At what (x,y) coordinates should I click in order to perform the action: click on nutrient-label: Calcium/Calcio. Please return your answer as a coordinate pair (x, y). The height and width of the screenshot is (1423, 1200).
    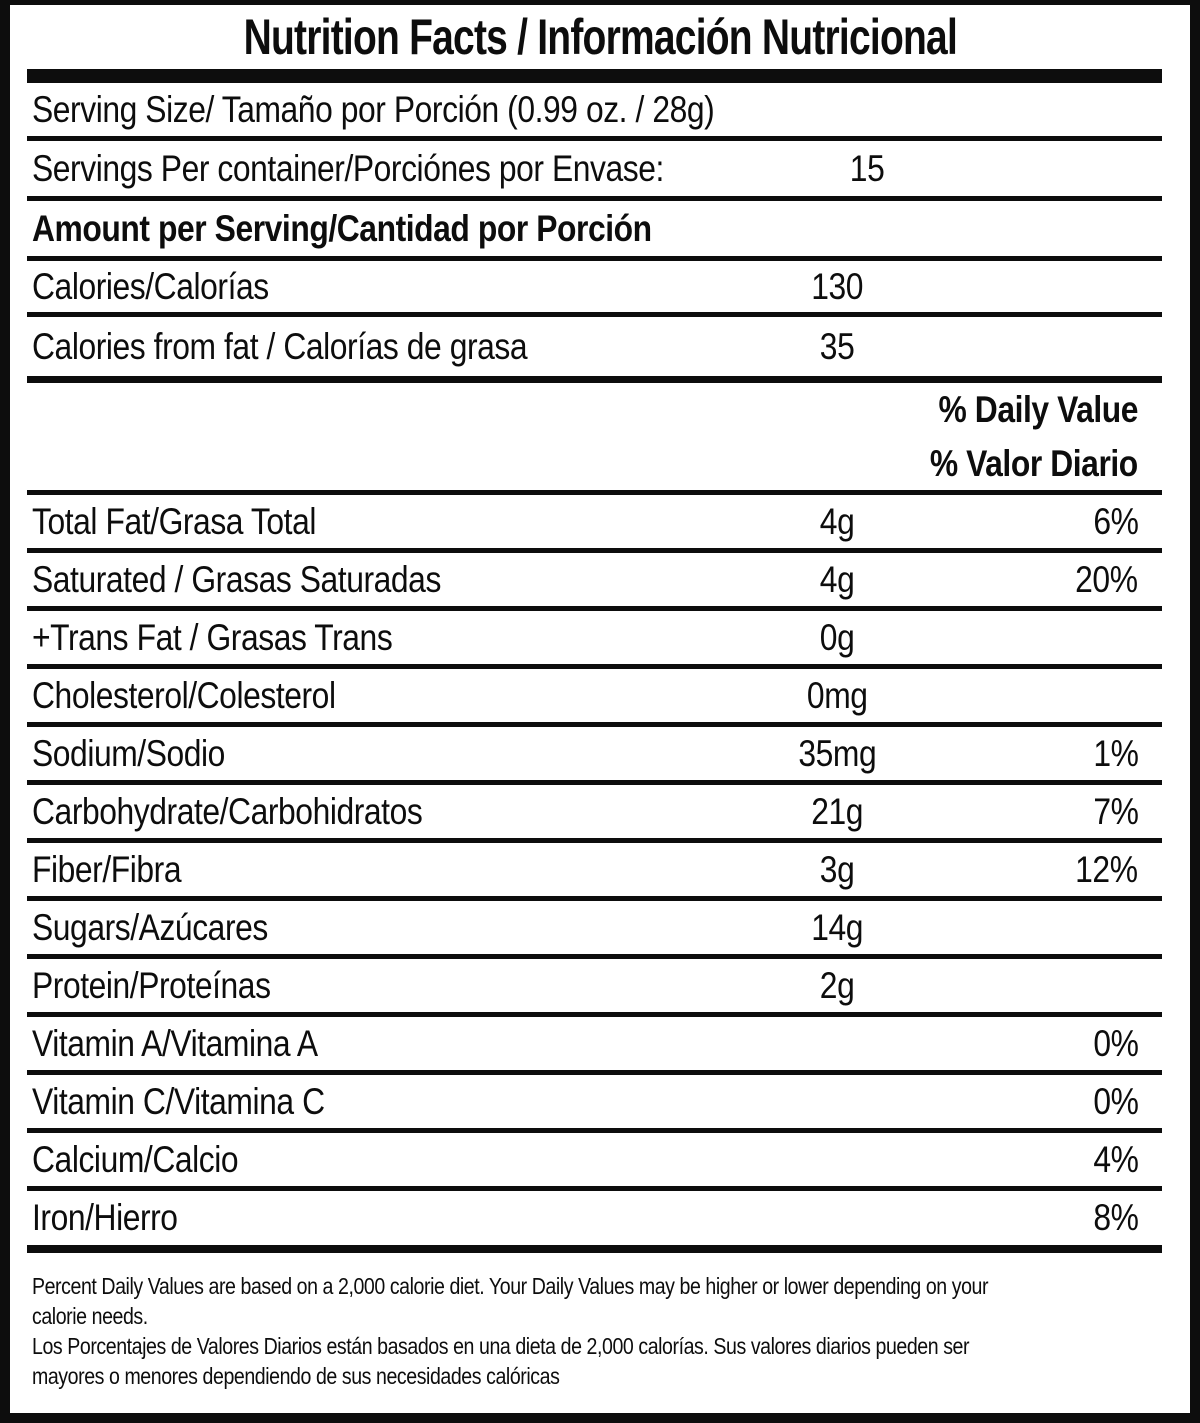
    Looking at the image, I should click on (135, 1159).